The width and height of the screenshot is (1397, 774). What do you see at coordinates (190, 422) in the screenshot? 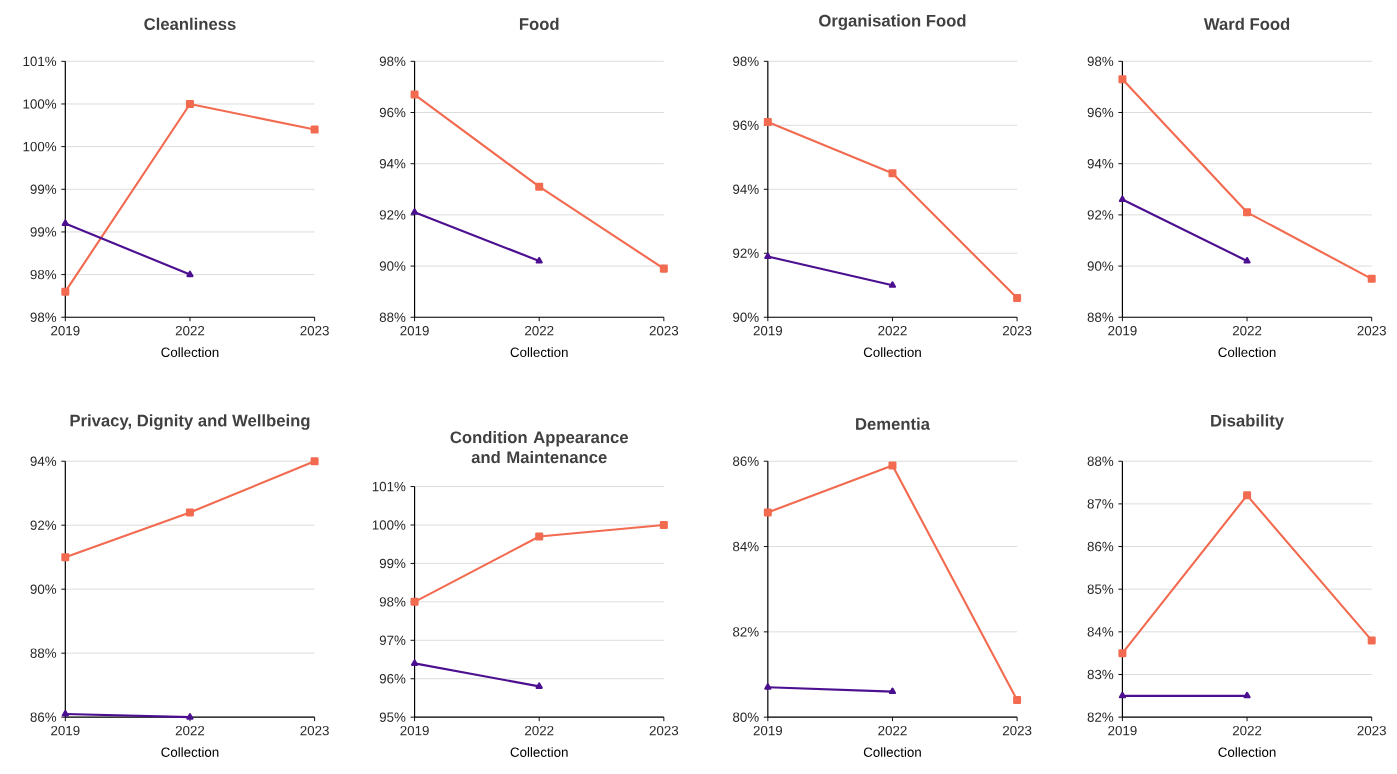
I see `chart-title: Privacy, Dignity and Wellbeing` at bounding box center [190, 422].